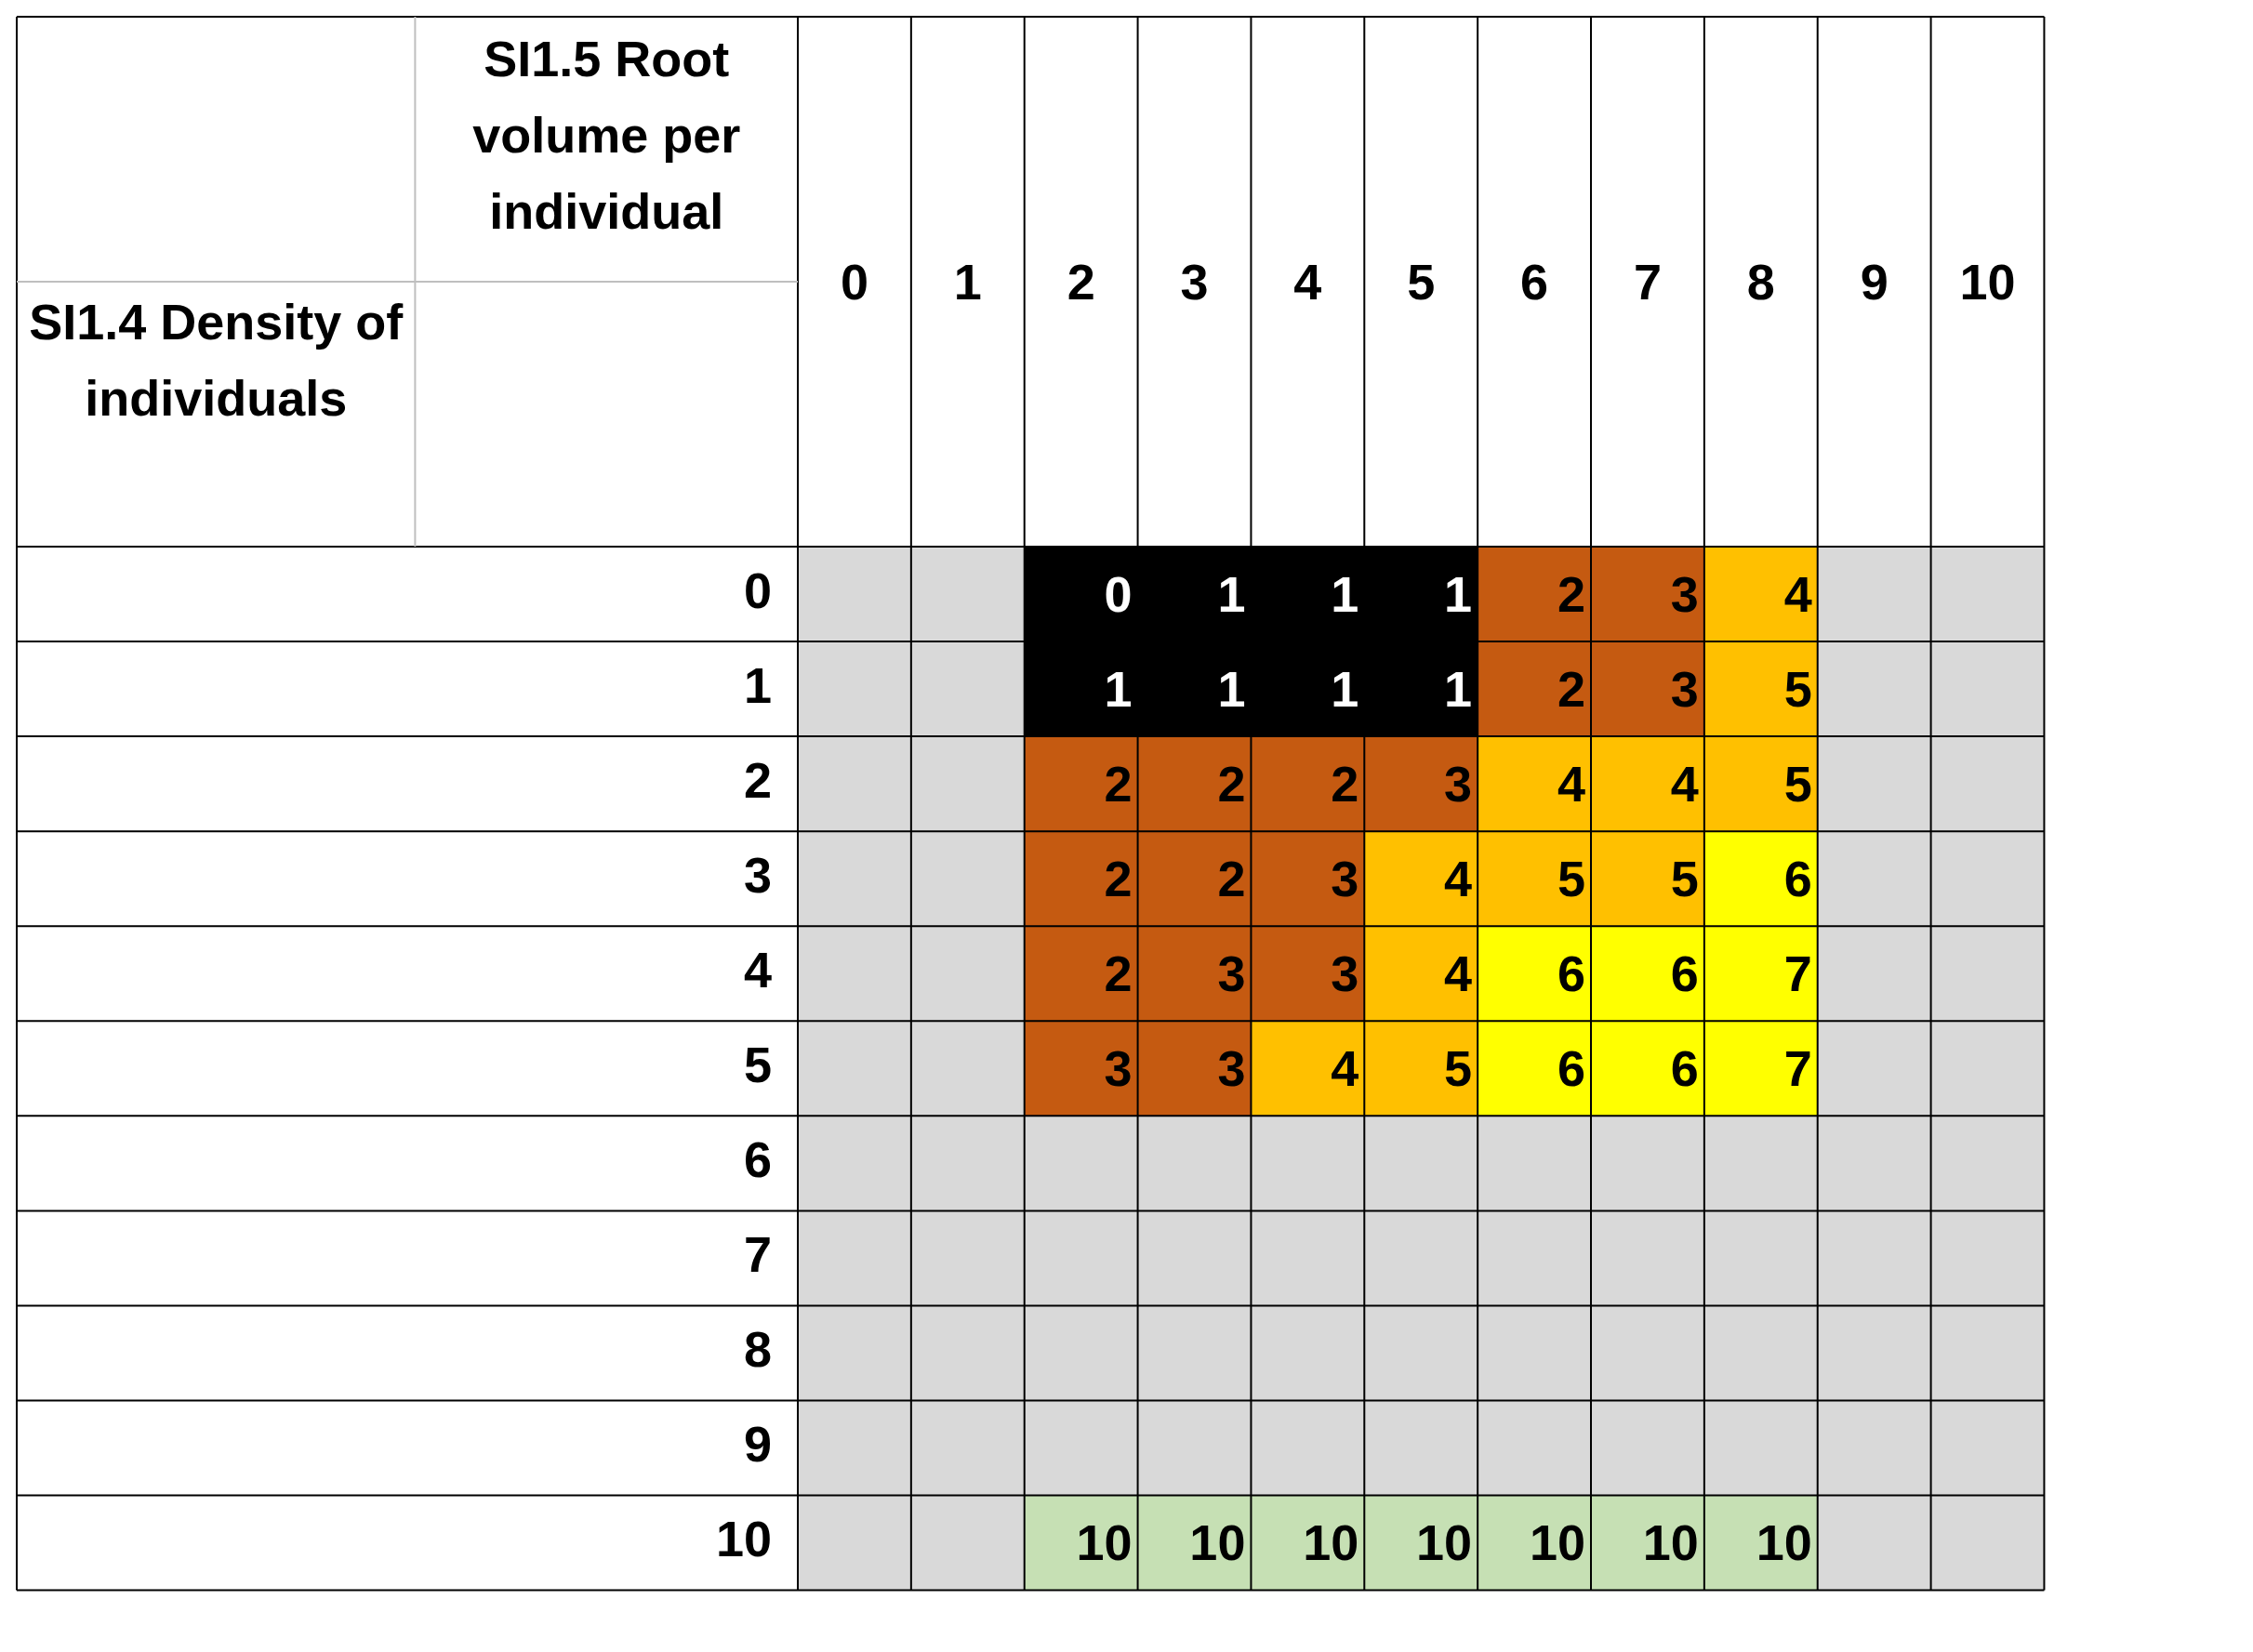 The width and height of the screenshot is (2253, 1652). Describe the element at coordinates (757, 590) in the screenshot. I see `y-tick-label: 0` at that location.